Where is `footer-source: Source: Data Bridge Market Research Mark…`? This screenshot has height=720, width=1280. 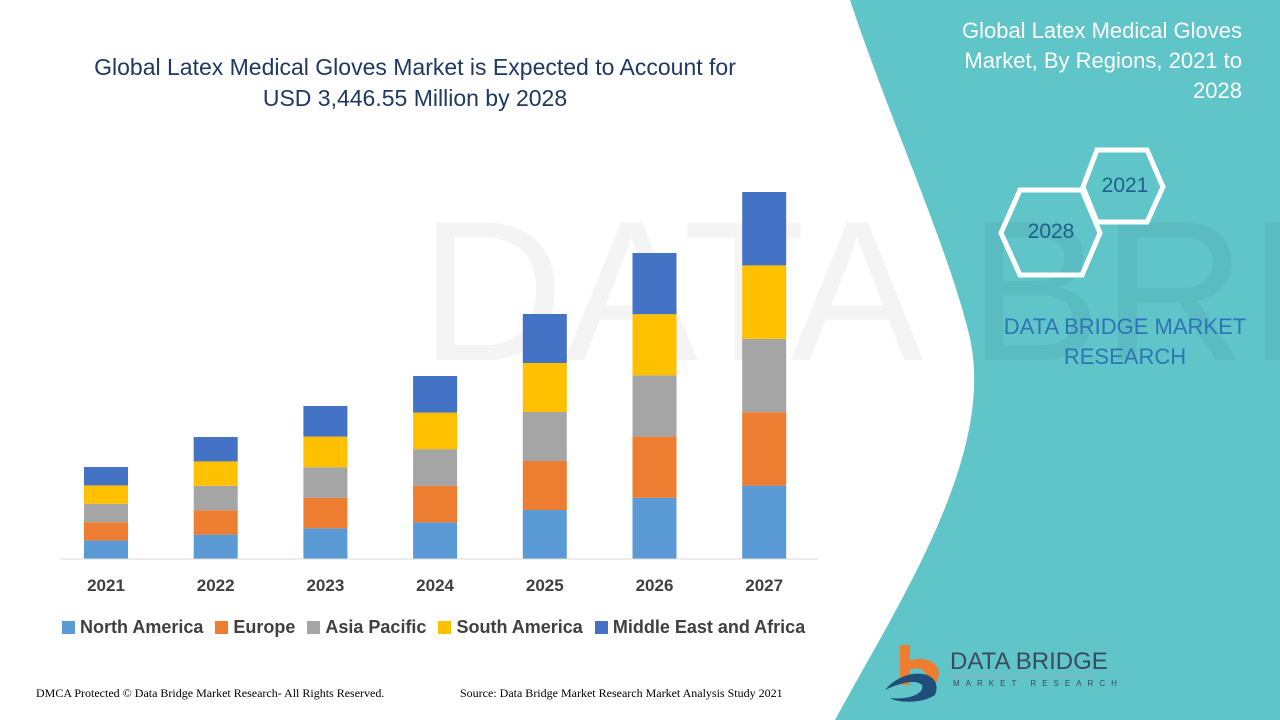
footer-source: Source: Data Bridge Market Research Mark… is located at coordinates (621, 693).